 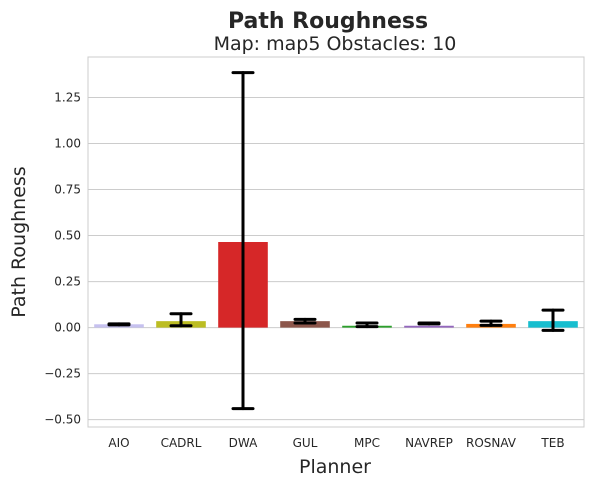 I want to click on error-bar-navrep, so click(x=429, y=323).